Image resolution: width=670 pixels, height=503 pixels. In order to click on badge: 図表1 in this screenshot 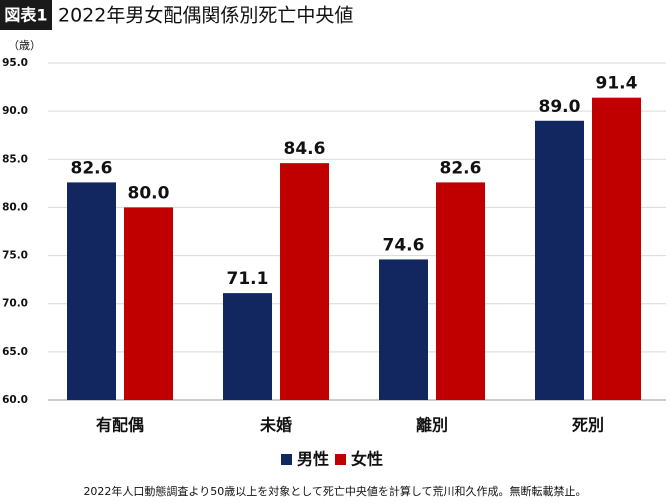, I will do `click(25, 15)`.